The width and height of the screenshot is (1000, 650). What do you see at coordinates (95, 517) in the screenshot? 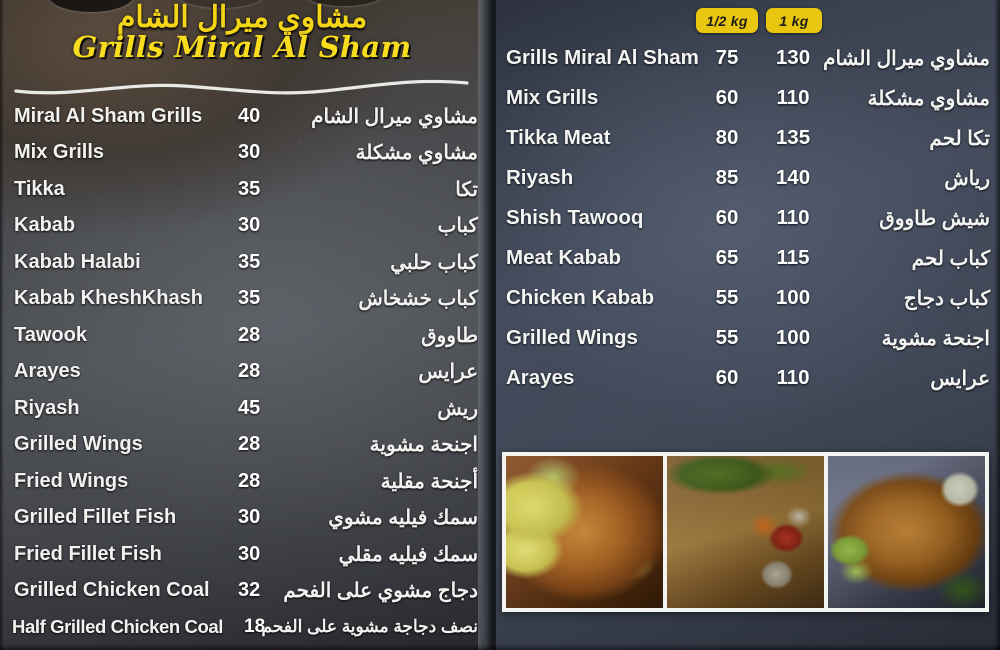
I see `item-name-english: Grilled Fillet Fish` at bounding box center [95, 517].